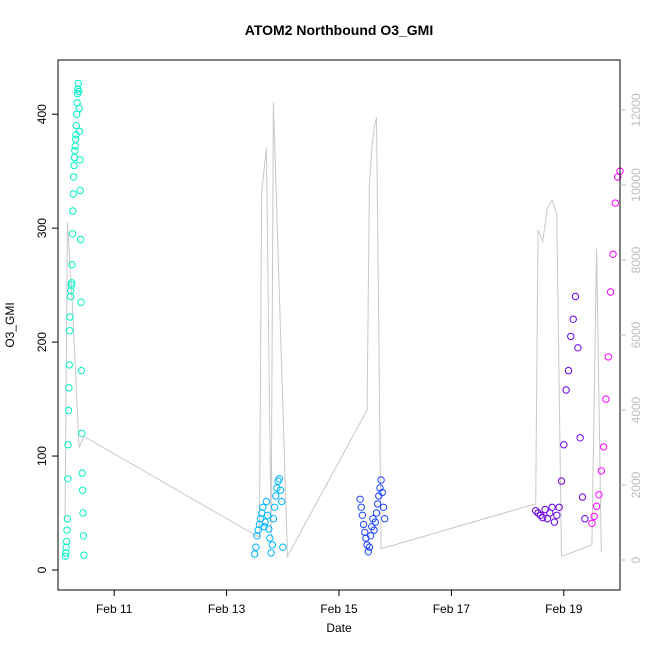  What do you see at coordinates (42, 228) in the screenshot?
I see `y-tick-label: 300` at bounding box center [42, 228].